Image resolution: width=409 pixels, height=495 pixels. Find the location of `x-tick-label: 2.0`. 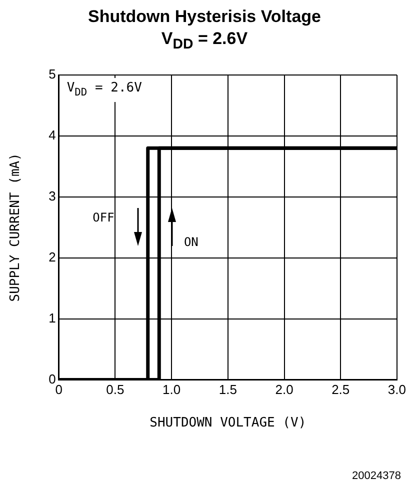

x-tick-label: 2.0 is located at coordinates (284, 390).